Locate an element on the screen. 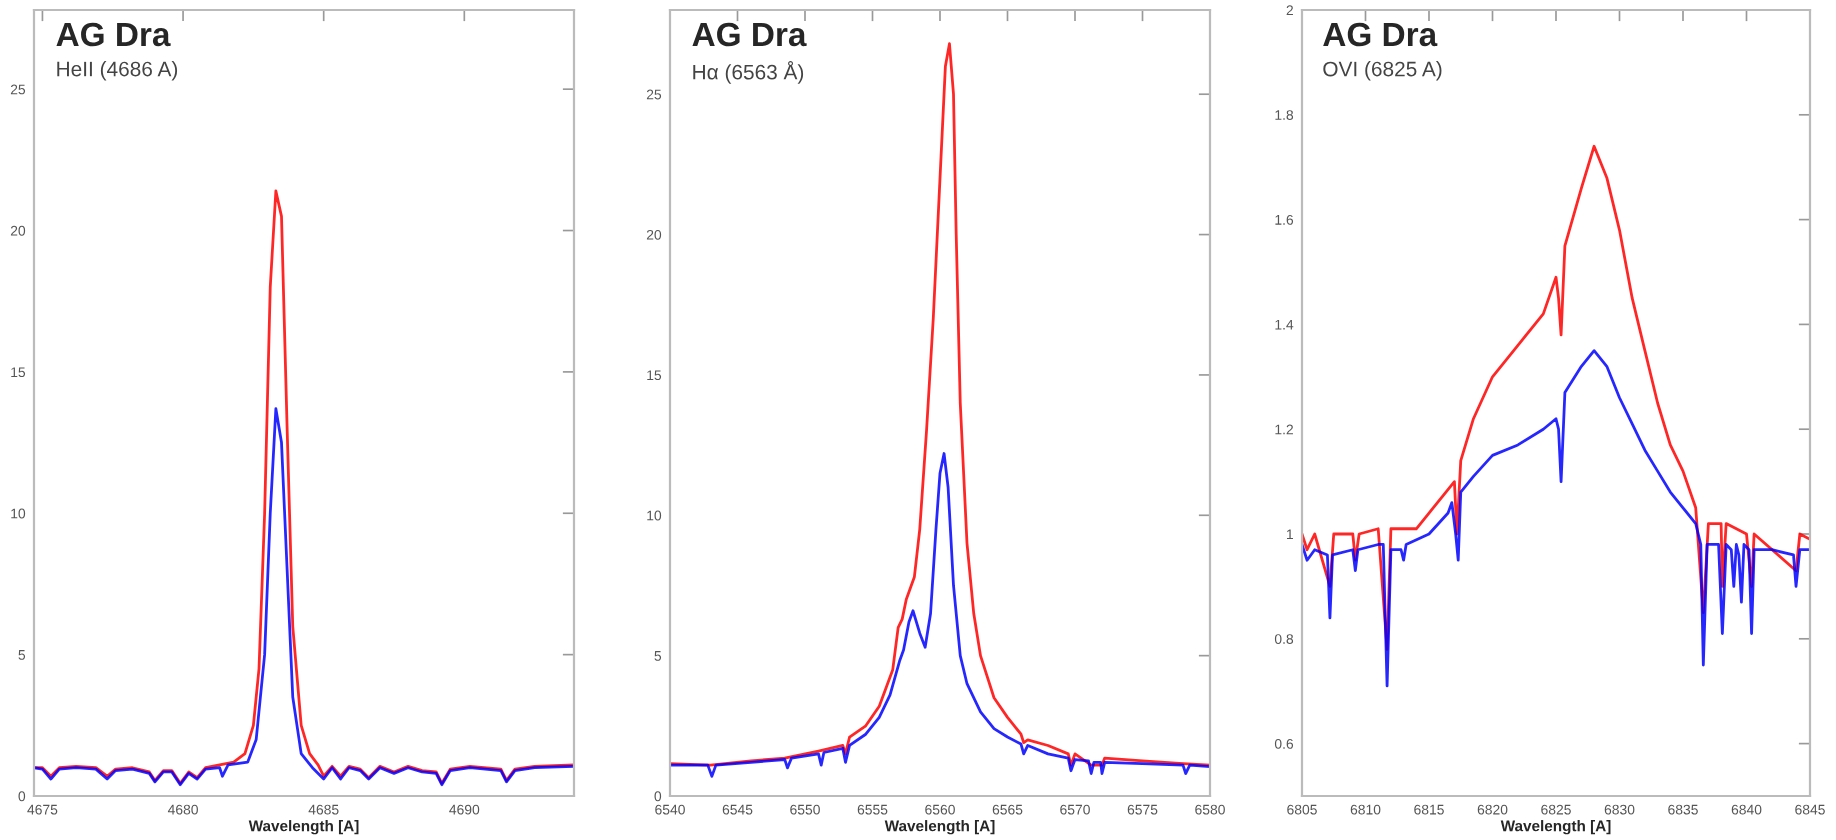 This screenshot has width=1836, height=840. text: HeII (4686 A) is located at coordinates (117, 71).